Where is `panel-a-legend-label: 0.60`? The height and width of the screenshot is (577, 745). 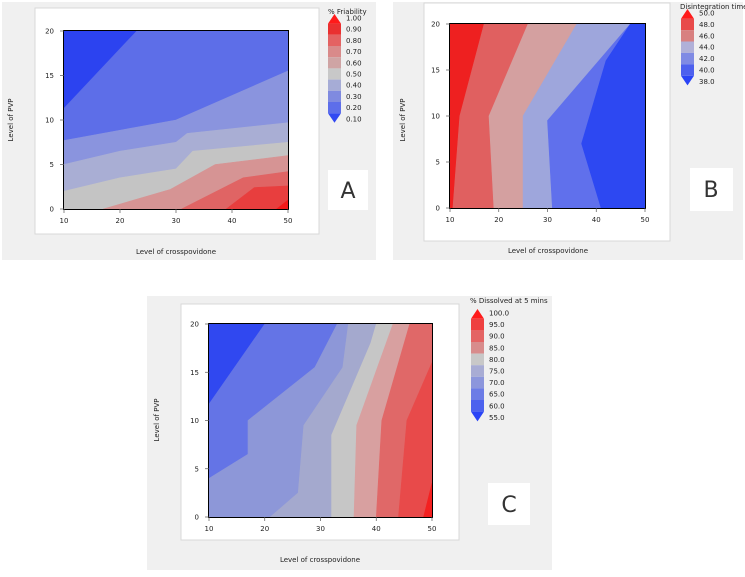 panel-a-legend-label: 0.60 is located at coordinates (354, 63).